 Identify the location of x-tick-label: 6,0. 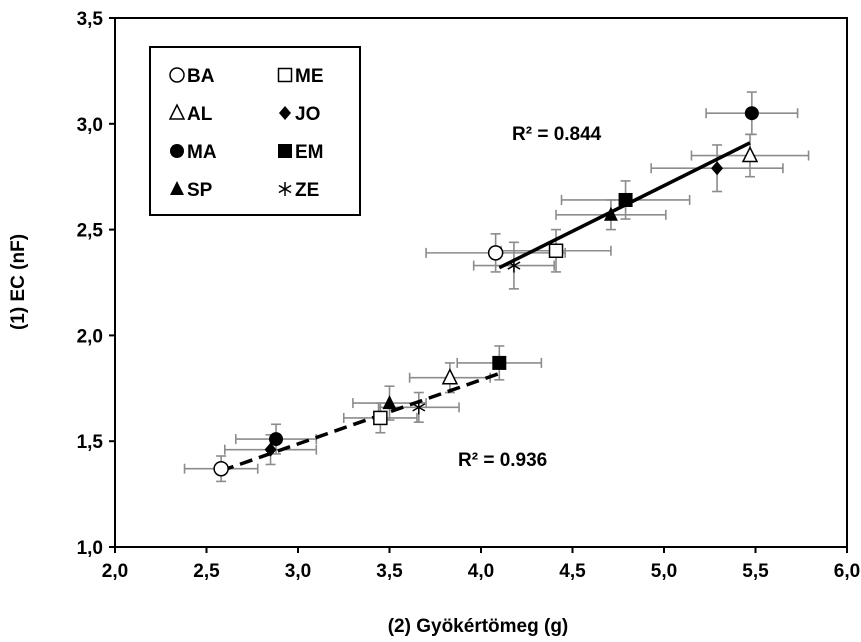
(847, 571).